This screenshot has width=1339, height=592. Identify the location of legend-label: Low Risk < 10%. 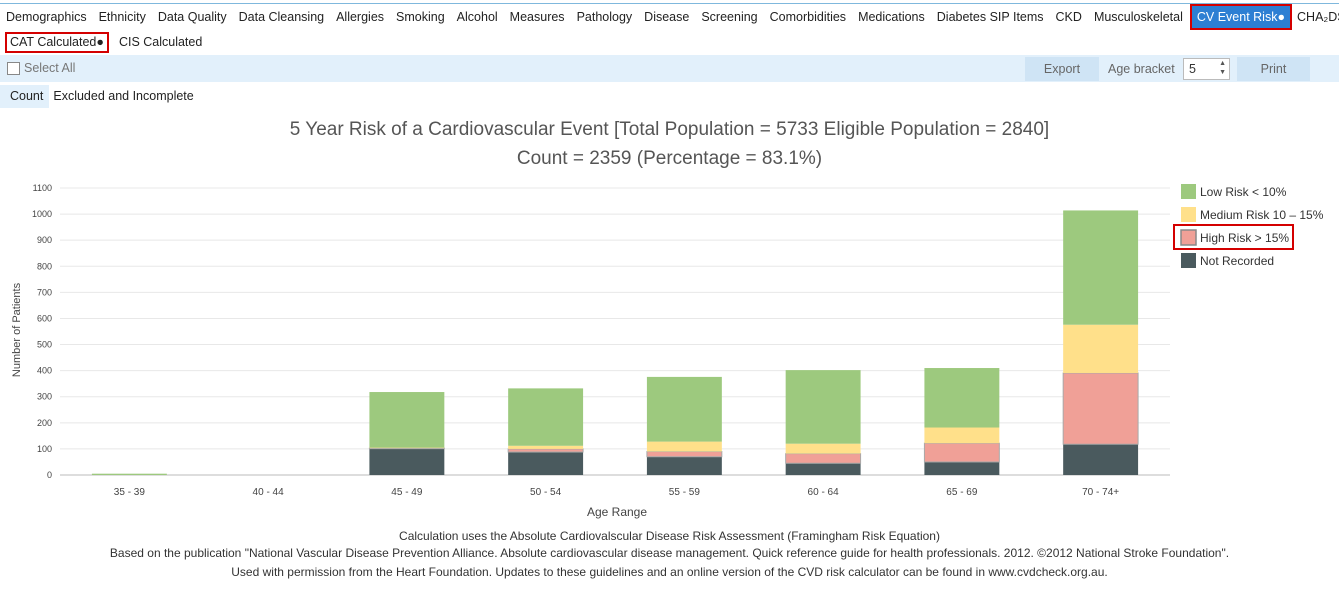
(1243, 192).